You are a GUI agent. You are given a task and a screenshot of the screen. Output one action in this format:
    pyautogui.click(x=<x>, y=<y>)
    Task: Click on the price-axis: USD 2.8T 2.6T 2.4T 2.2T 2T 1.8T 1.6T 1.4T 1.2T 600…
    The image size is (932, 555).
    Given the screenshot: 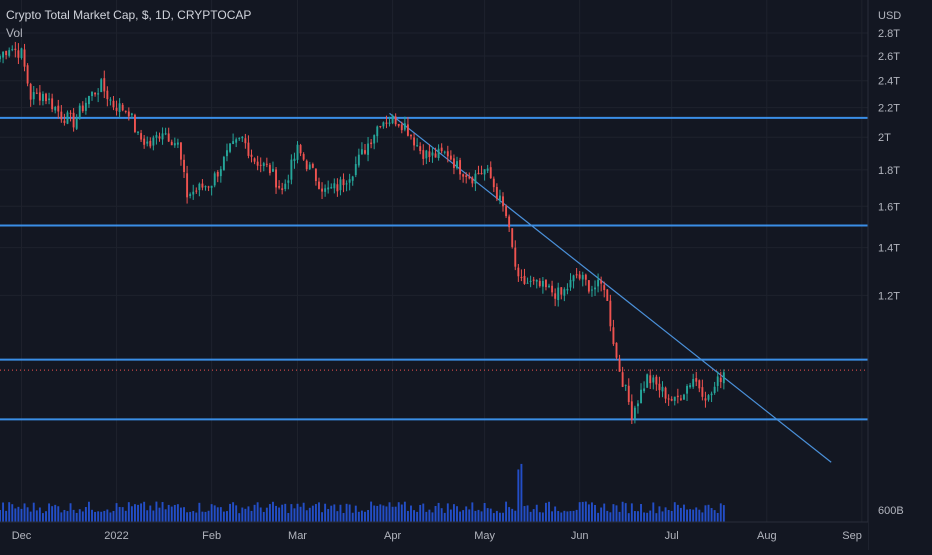 What is the action you would take?
    pyautogui.click(x=899, y=275)
    